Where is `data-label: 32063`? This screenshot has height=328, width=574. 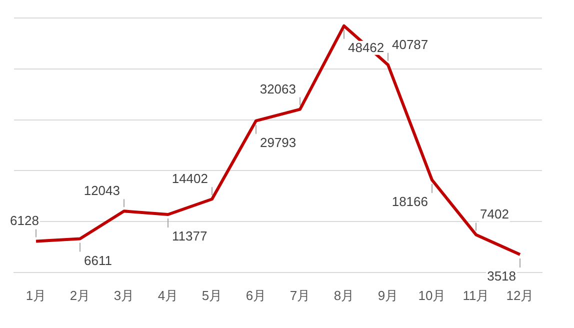
data-label: 32063 is located at coordinates (278, 88).